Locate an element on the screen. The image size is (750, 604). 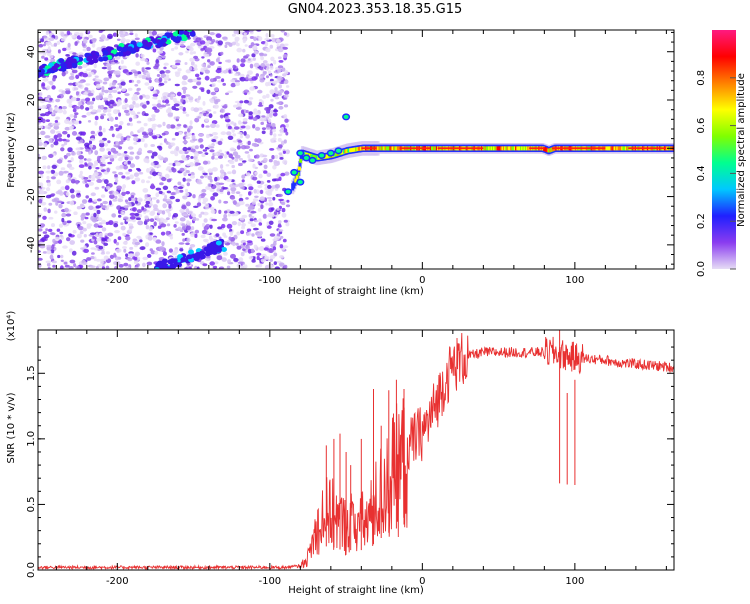
signal-edge is located at coordinates (300, 165).